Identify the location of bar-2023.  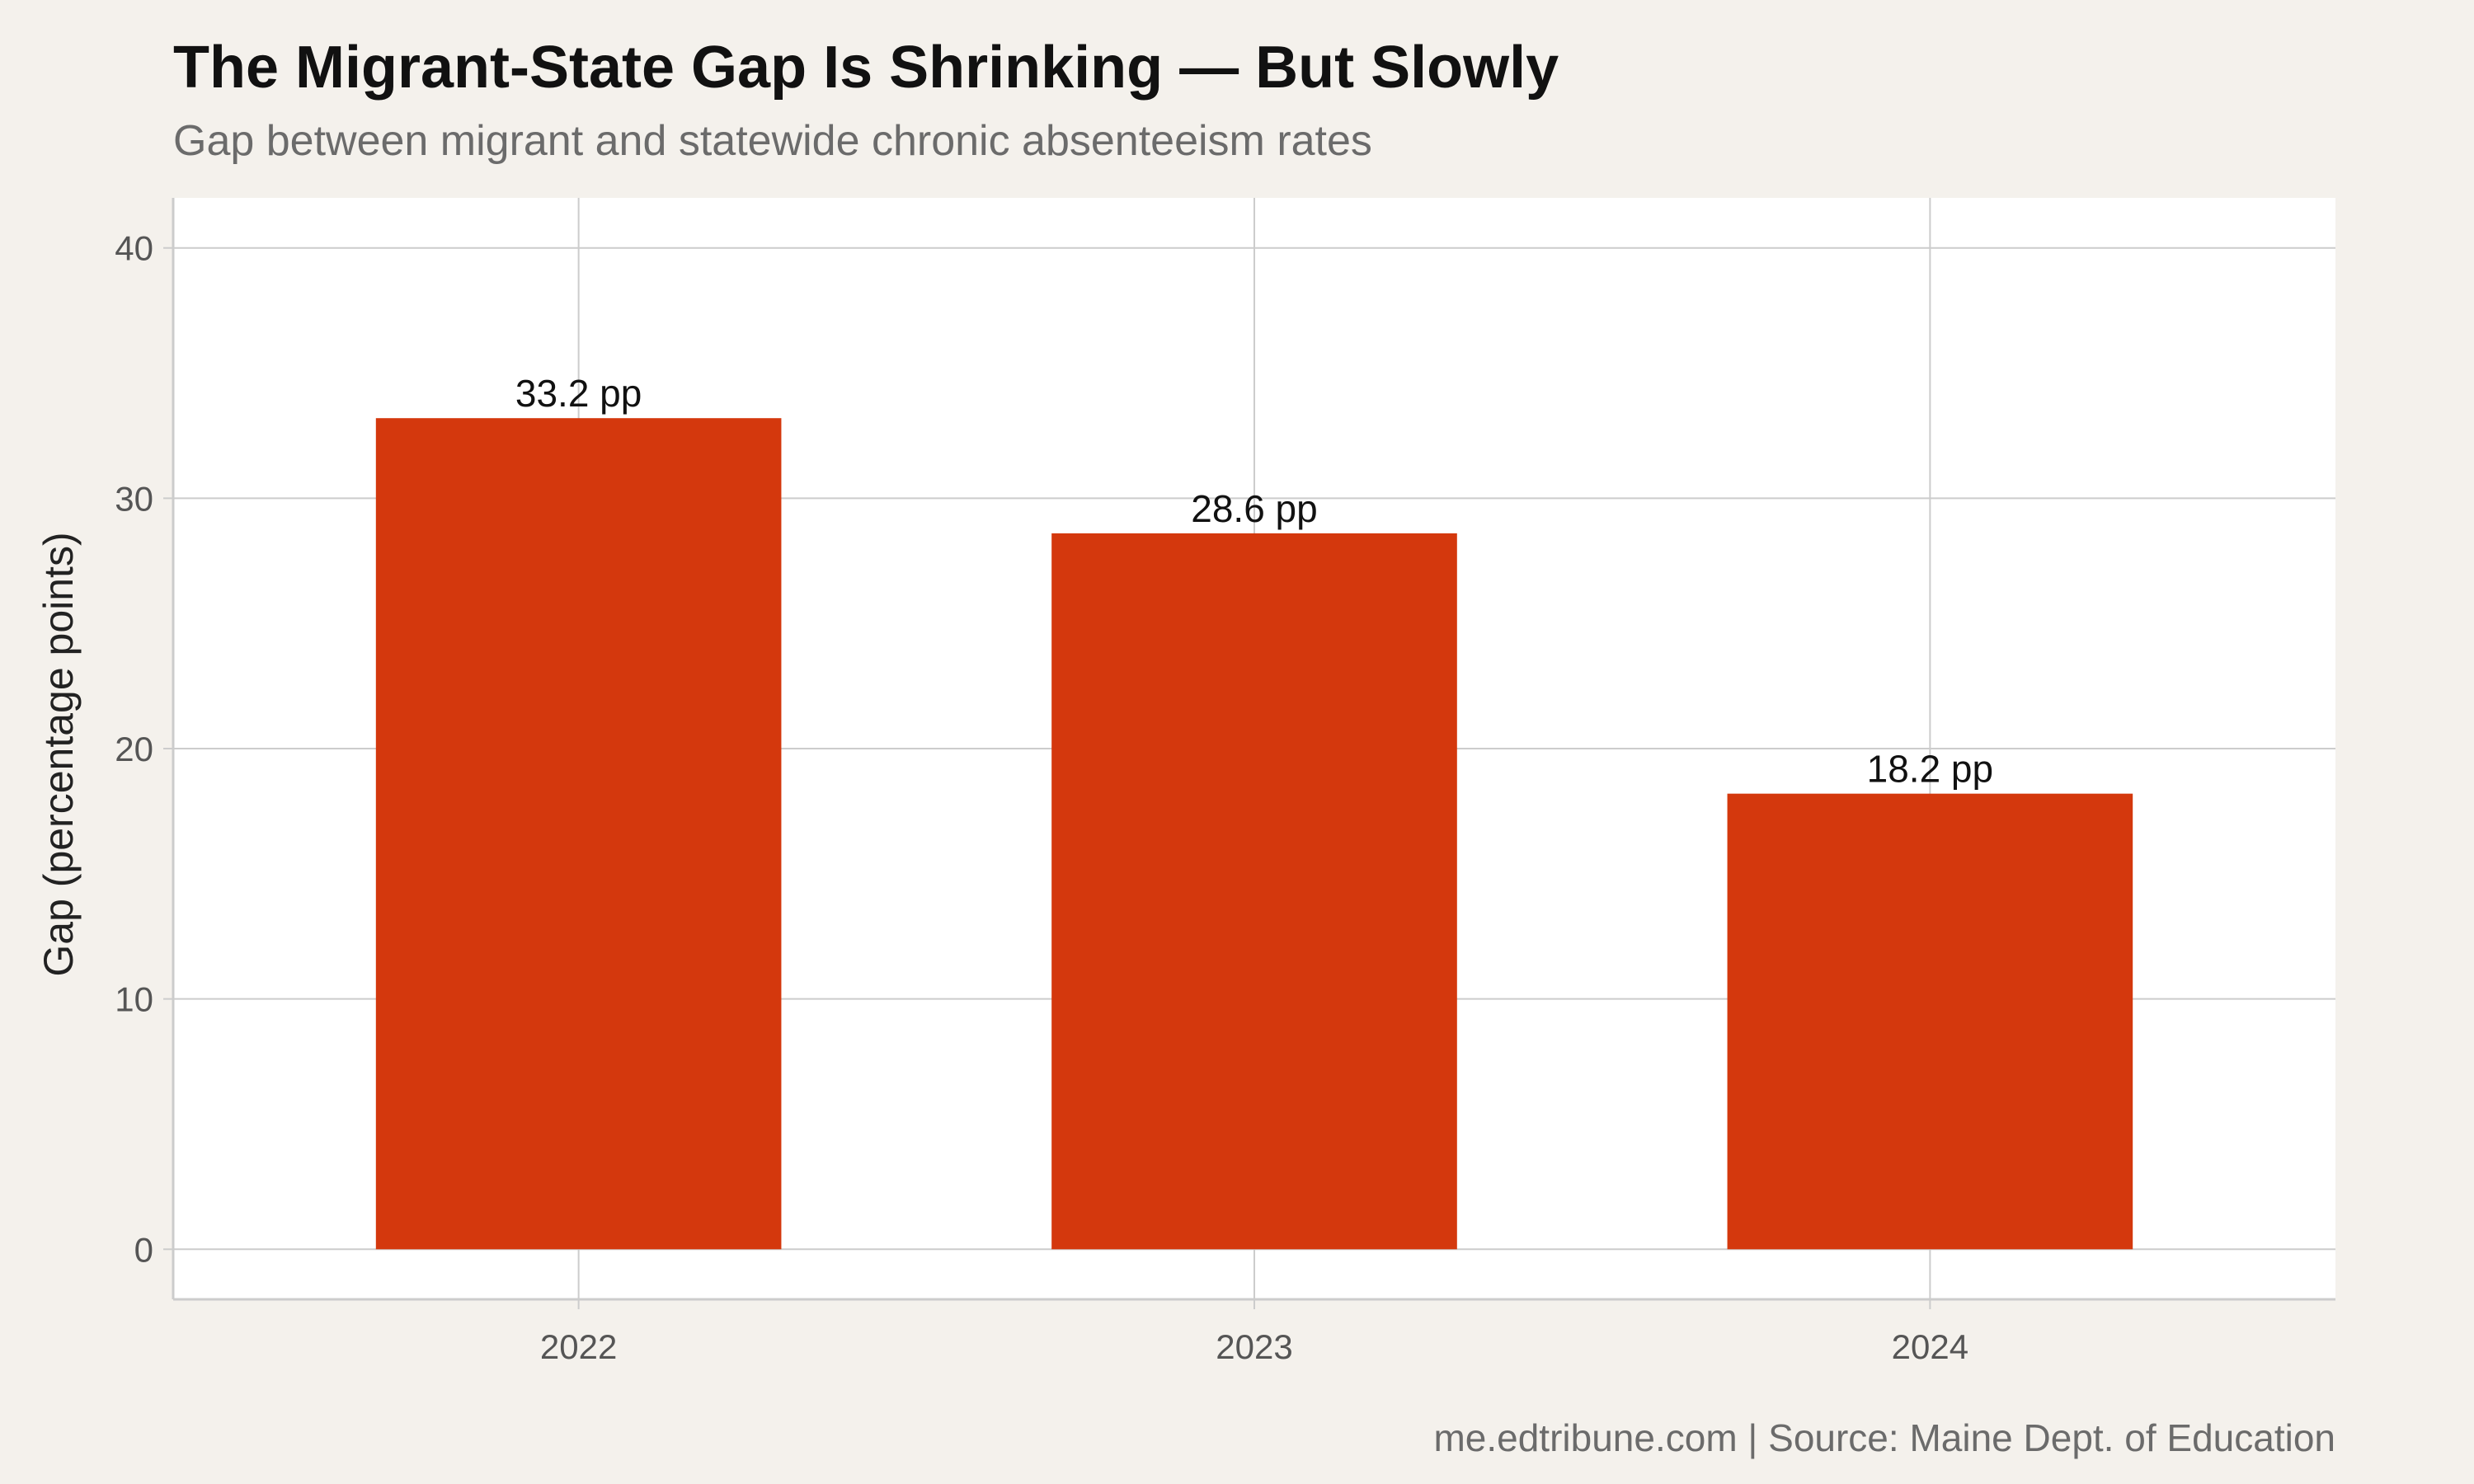
(1254, 891).